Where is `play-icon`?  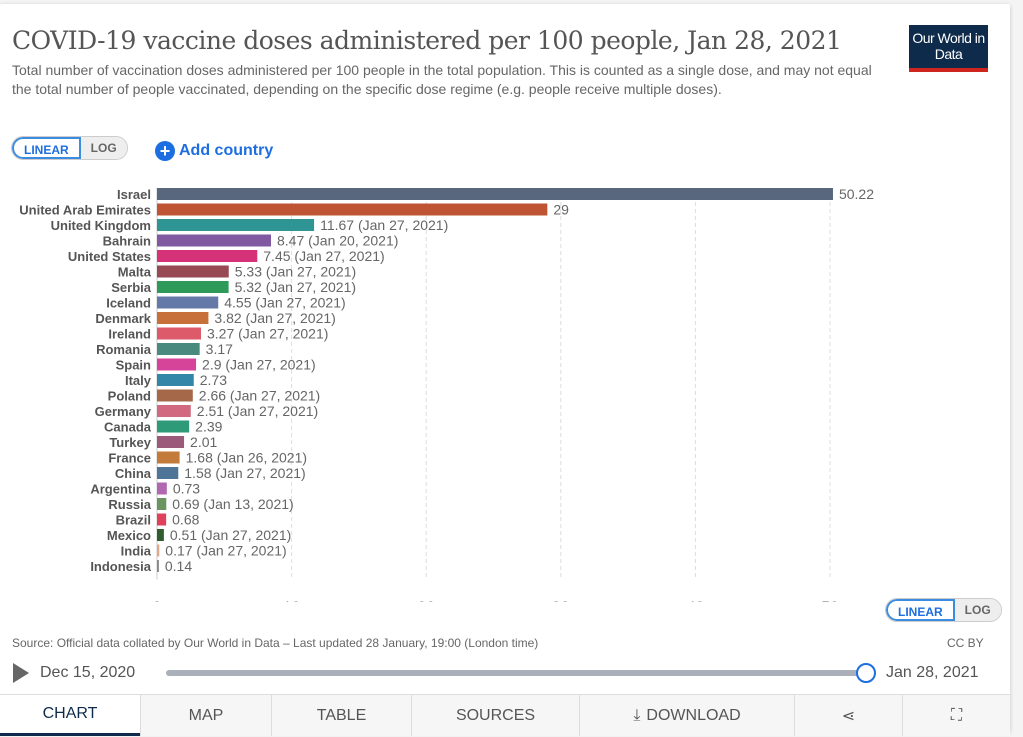
play-icon is located at coordinates (21, 673).